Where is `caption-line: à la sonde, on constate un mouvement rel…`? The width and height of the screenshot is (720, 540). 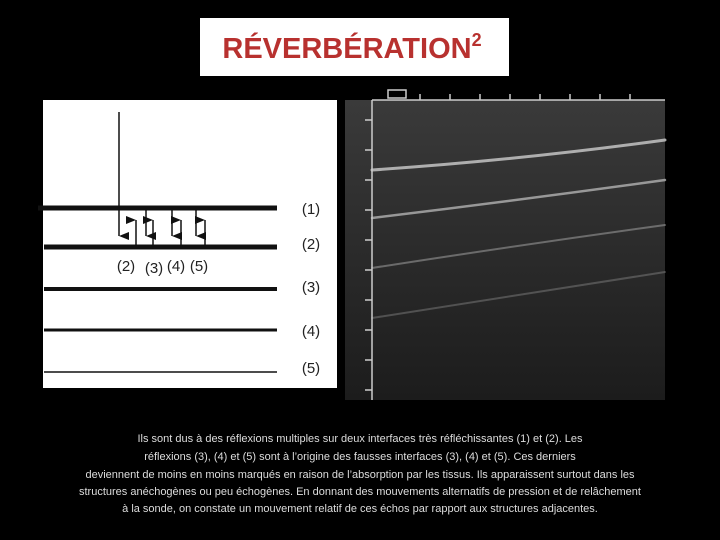
caption-line: à la sonde, on constate un mouvement rel… is located at coordinates (360, 509).